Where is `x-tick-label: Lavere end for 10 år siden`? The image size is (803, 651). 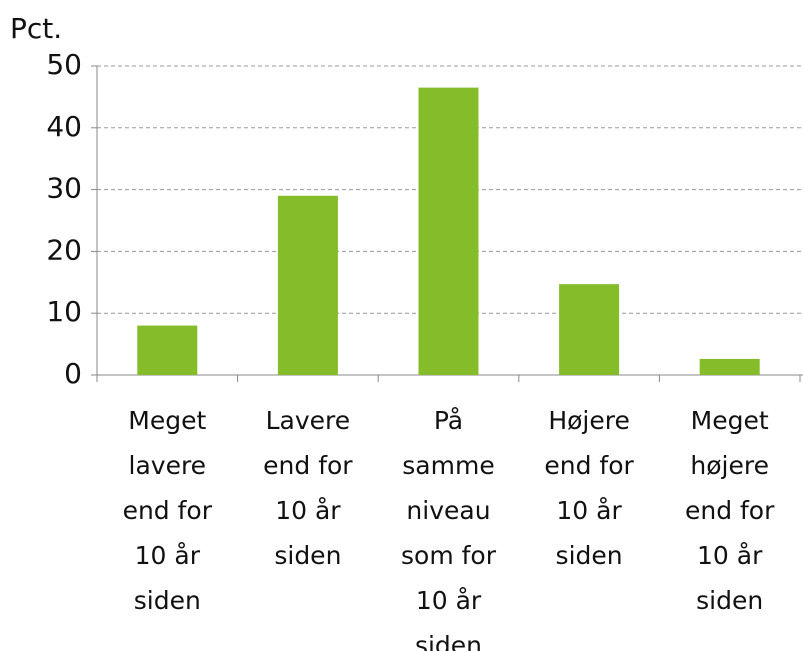 x-tick-label: Lavere end for 10 år siden is located at coordinates (308, 488).